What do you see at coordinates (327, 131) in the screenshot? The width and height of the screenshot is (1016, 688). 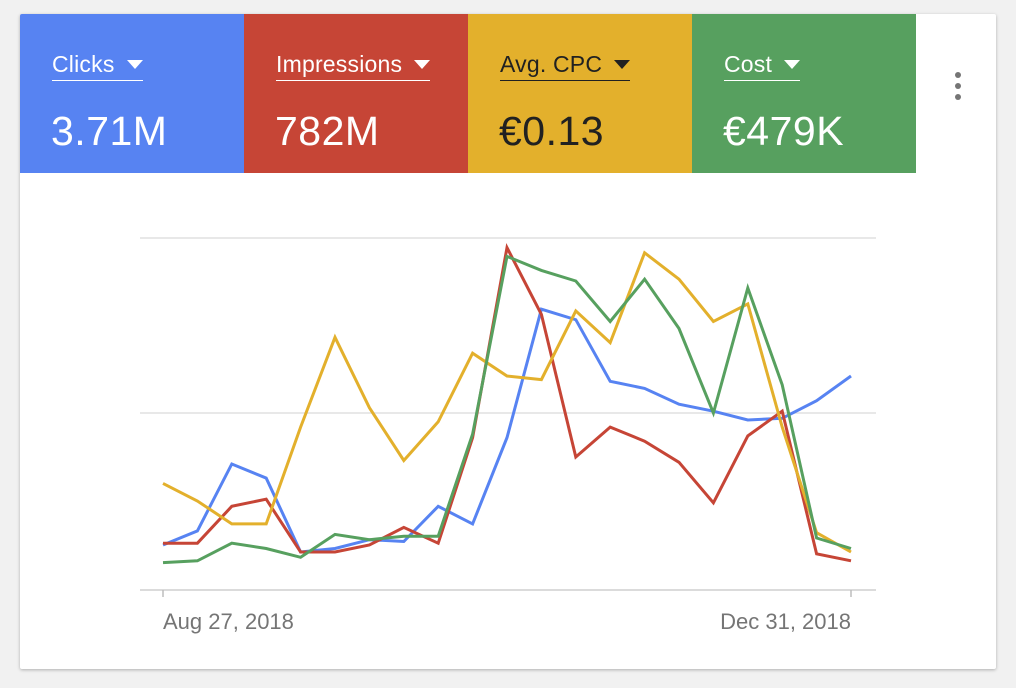 I see `metric-value: 782M` at bounding box center [327, 131].